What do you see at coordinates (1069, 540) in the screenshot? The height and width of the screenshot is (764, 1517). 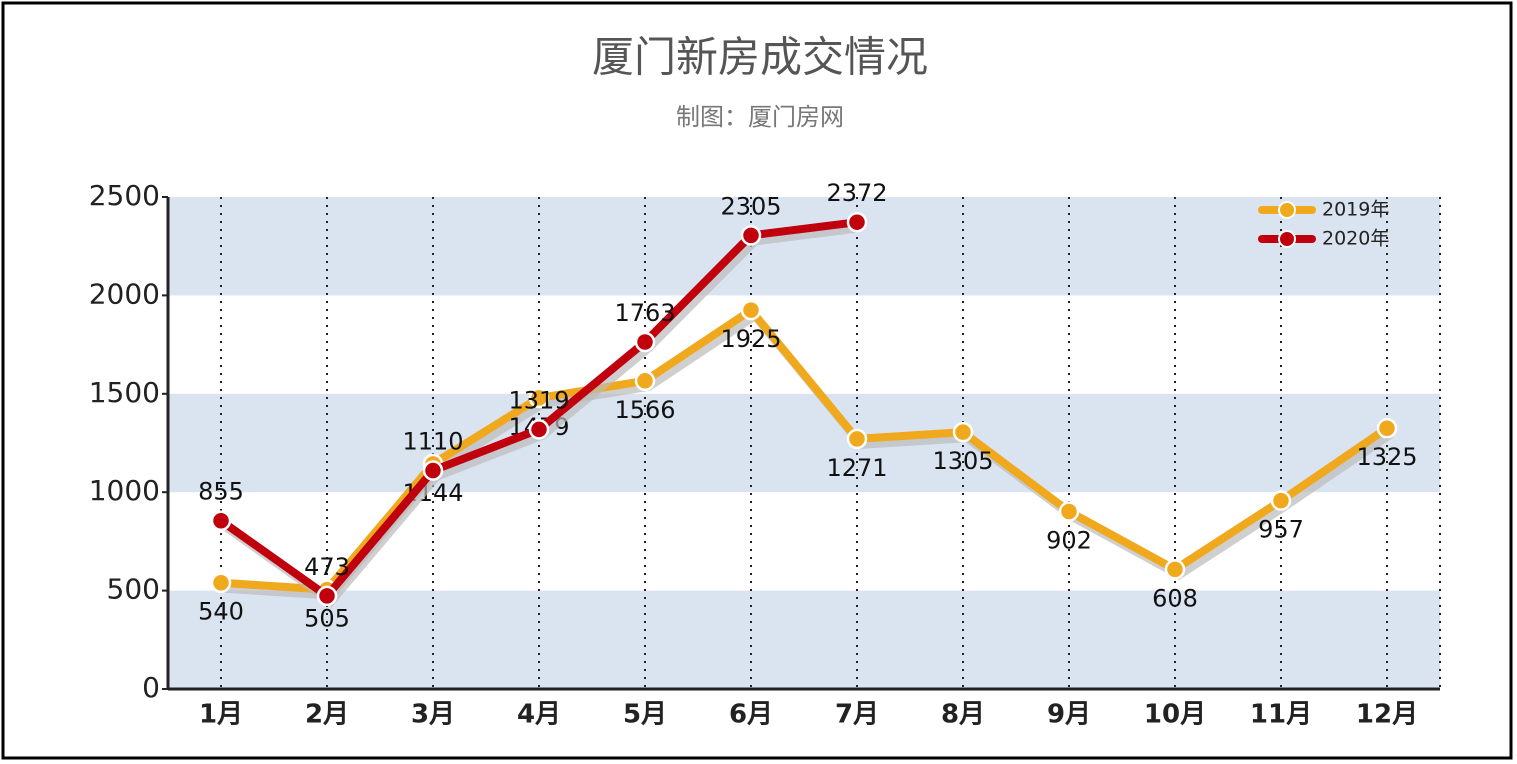 I see `data-label: 902` at bounding box center [1069, 540].